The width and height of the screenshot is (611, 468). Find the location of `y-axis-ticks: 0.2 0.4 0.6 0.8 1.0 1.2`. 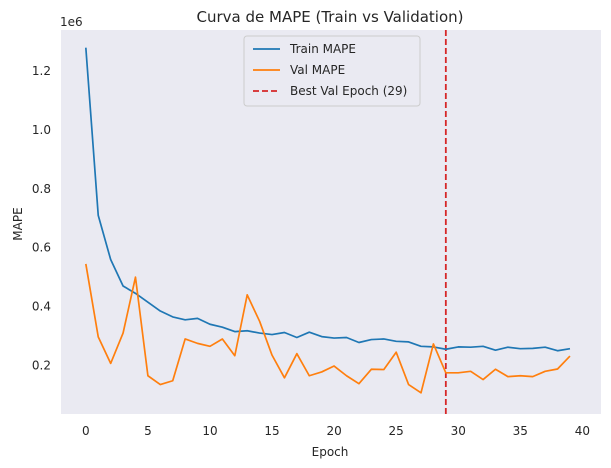

y-axis-ticks: 0.2 0.4 0.6 0.8 1.0 1.2 is located at coordinates (41, 218).